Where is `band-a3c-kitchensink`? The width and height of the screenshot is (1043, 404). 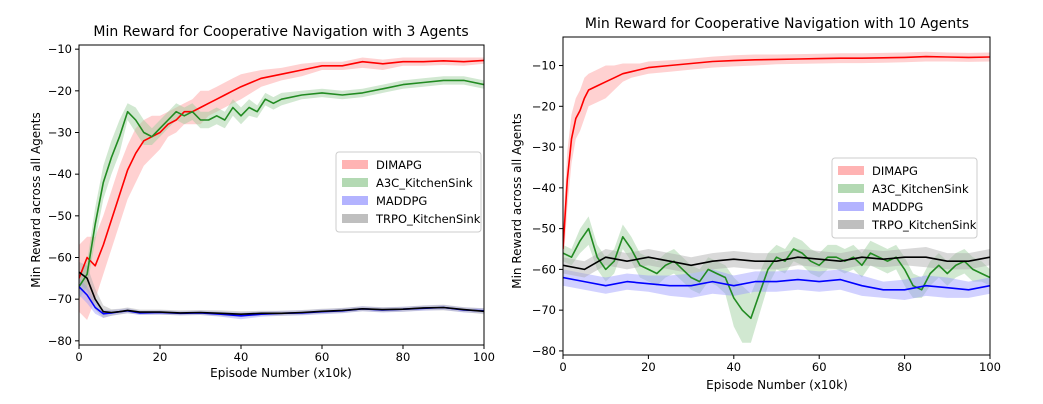 band-a3c-kitchensink is located at coordinates (776, 279).